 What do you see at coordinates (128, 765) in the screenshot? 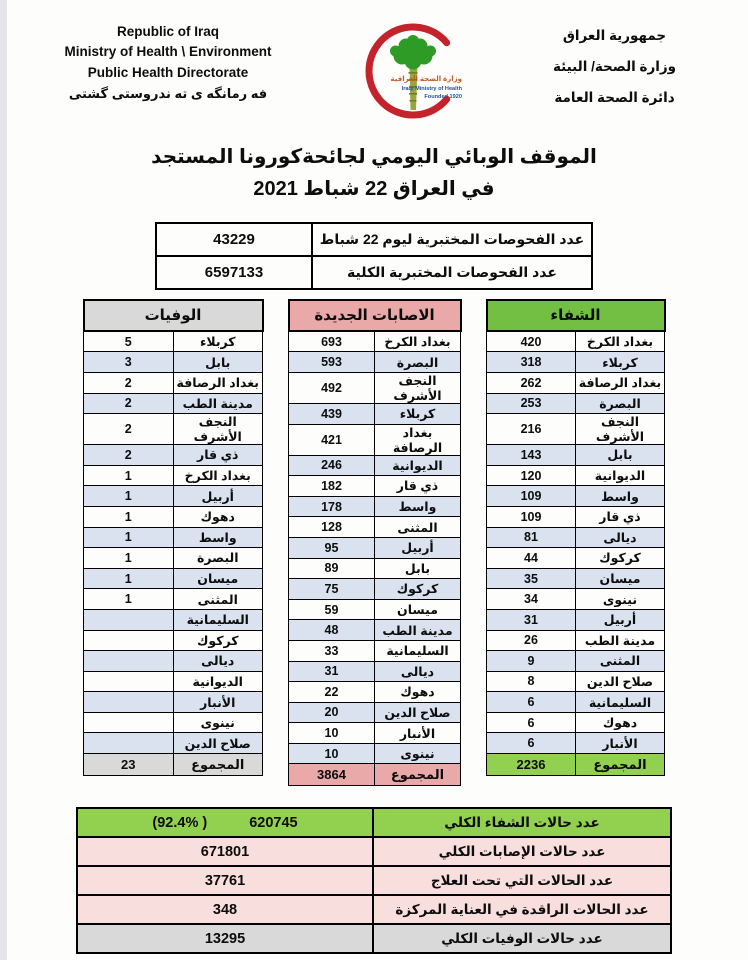
I see `count-cell: 23` at bounding box center [128, 765].